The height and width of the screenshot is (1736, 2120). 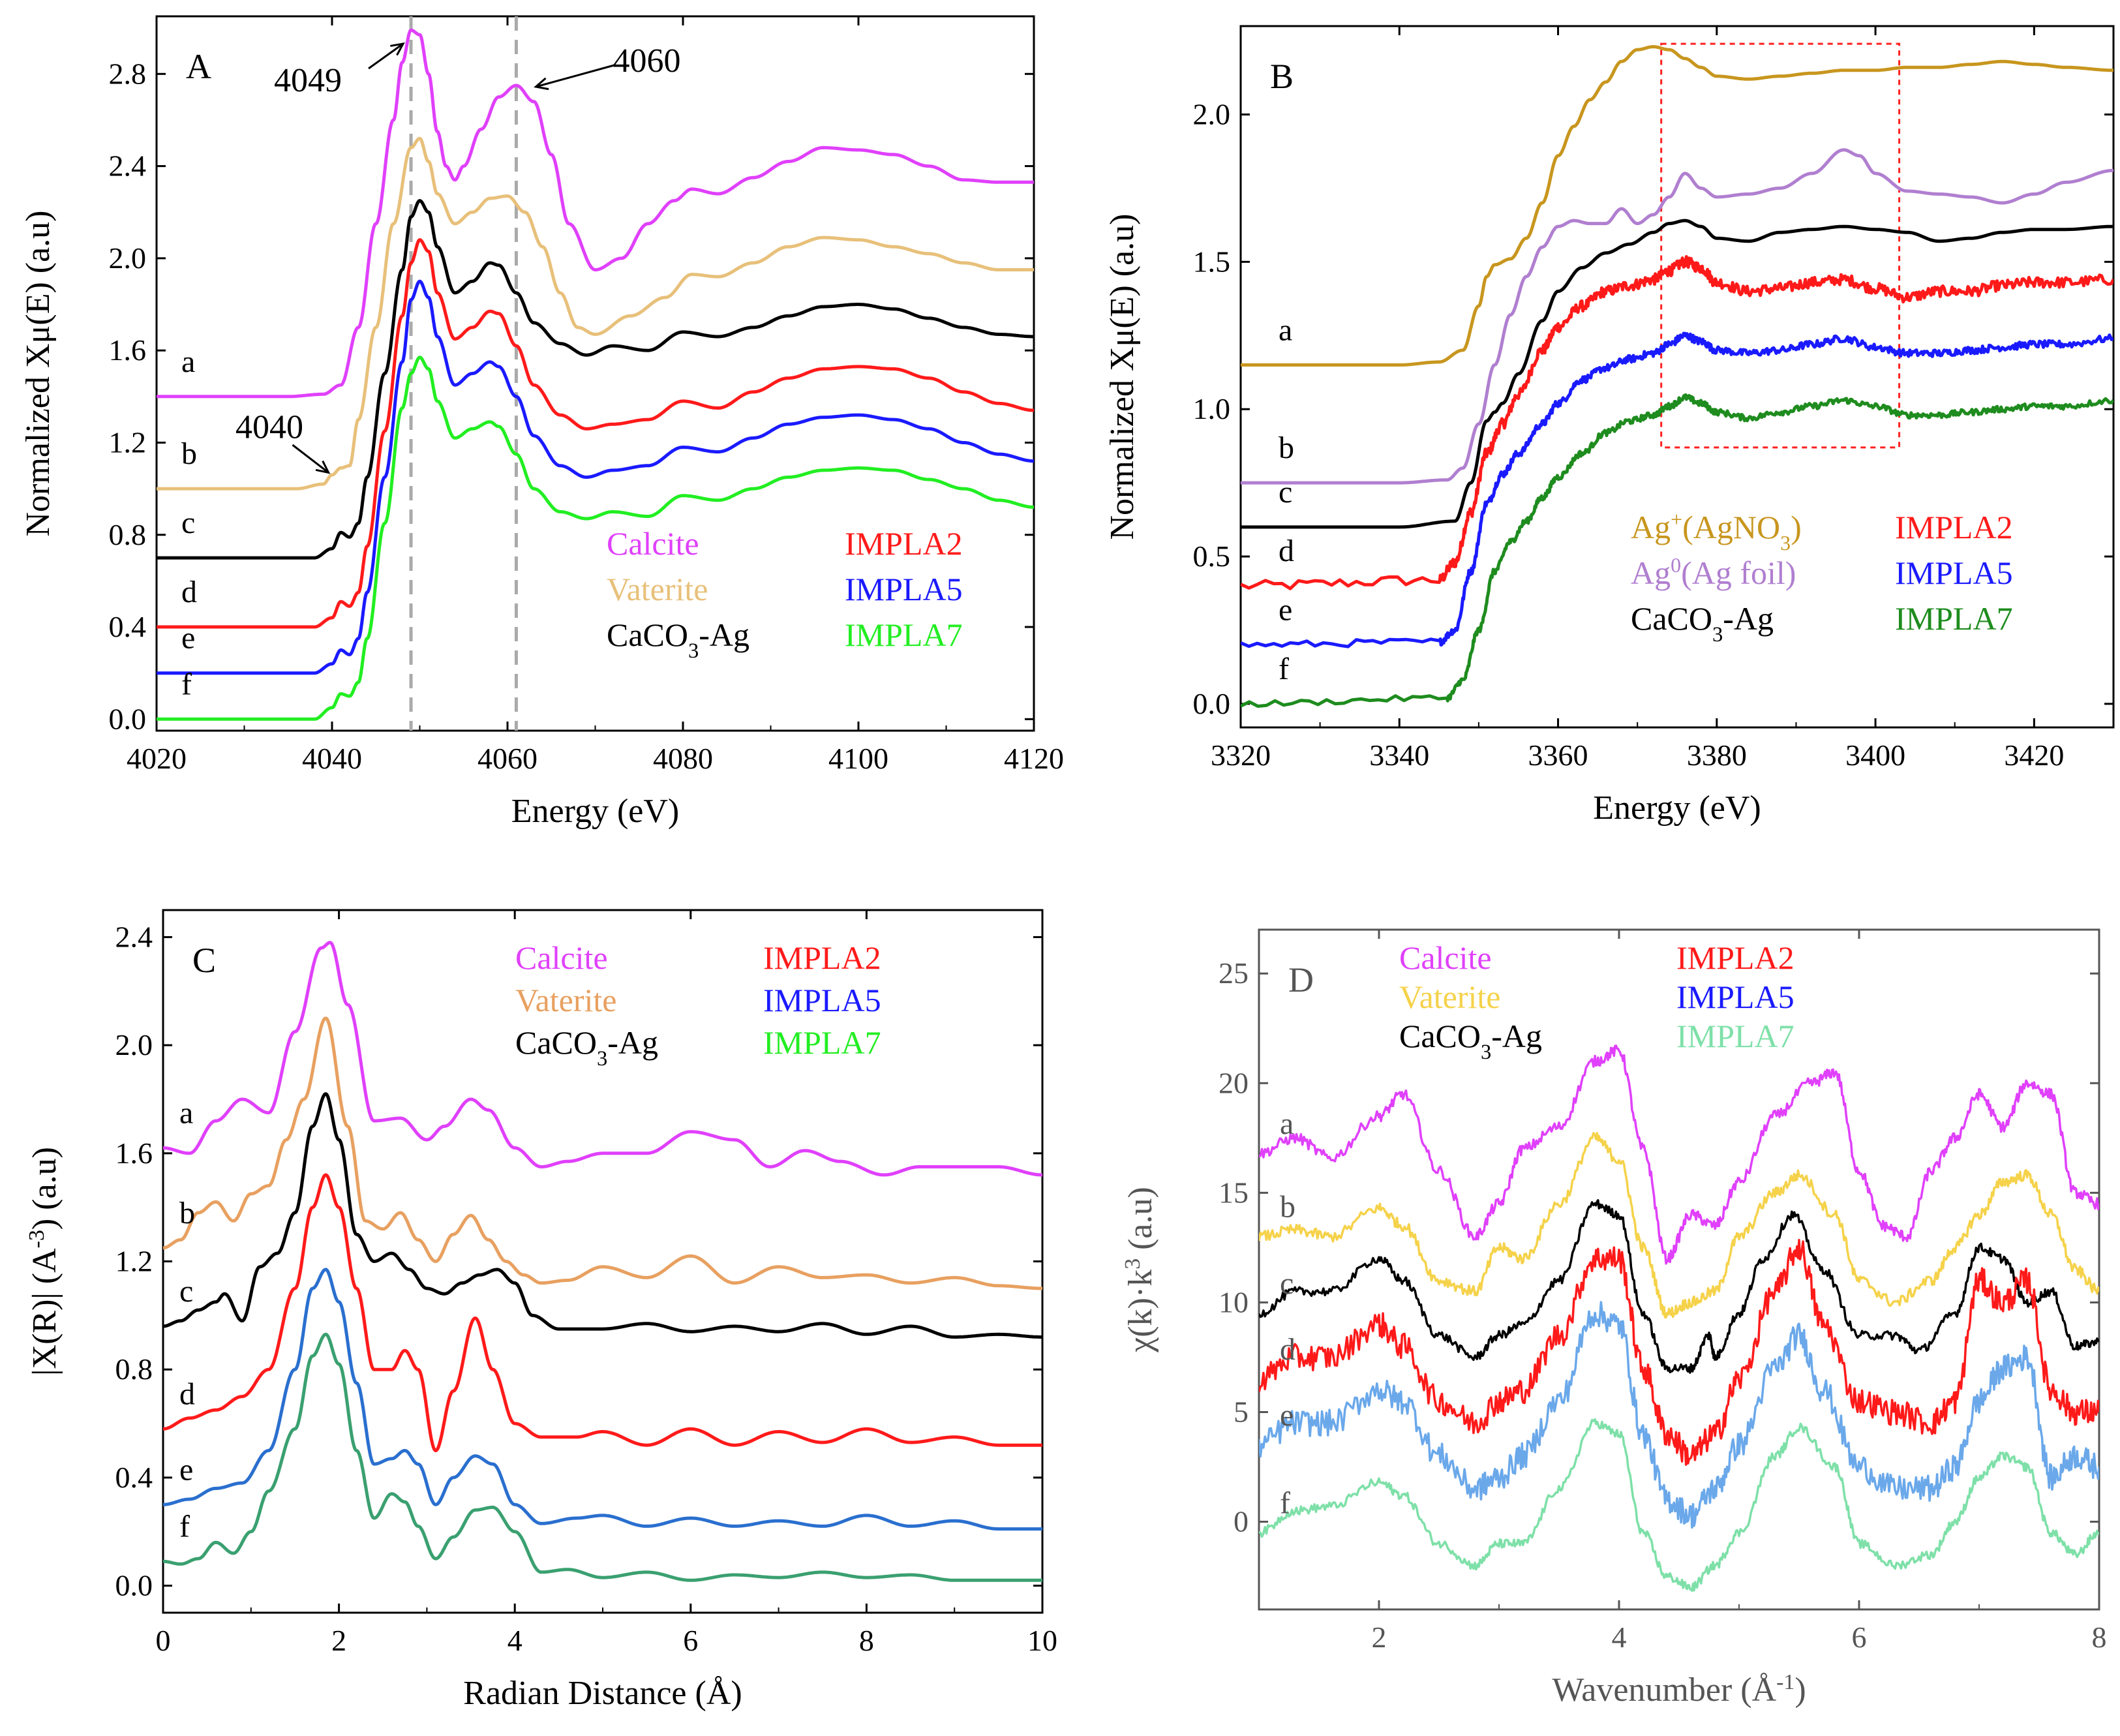 What do you see at coordinates (397, 49) in the screenshot?
I see `arrow-head` at bounding box center [397, 49].